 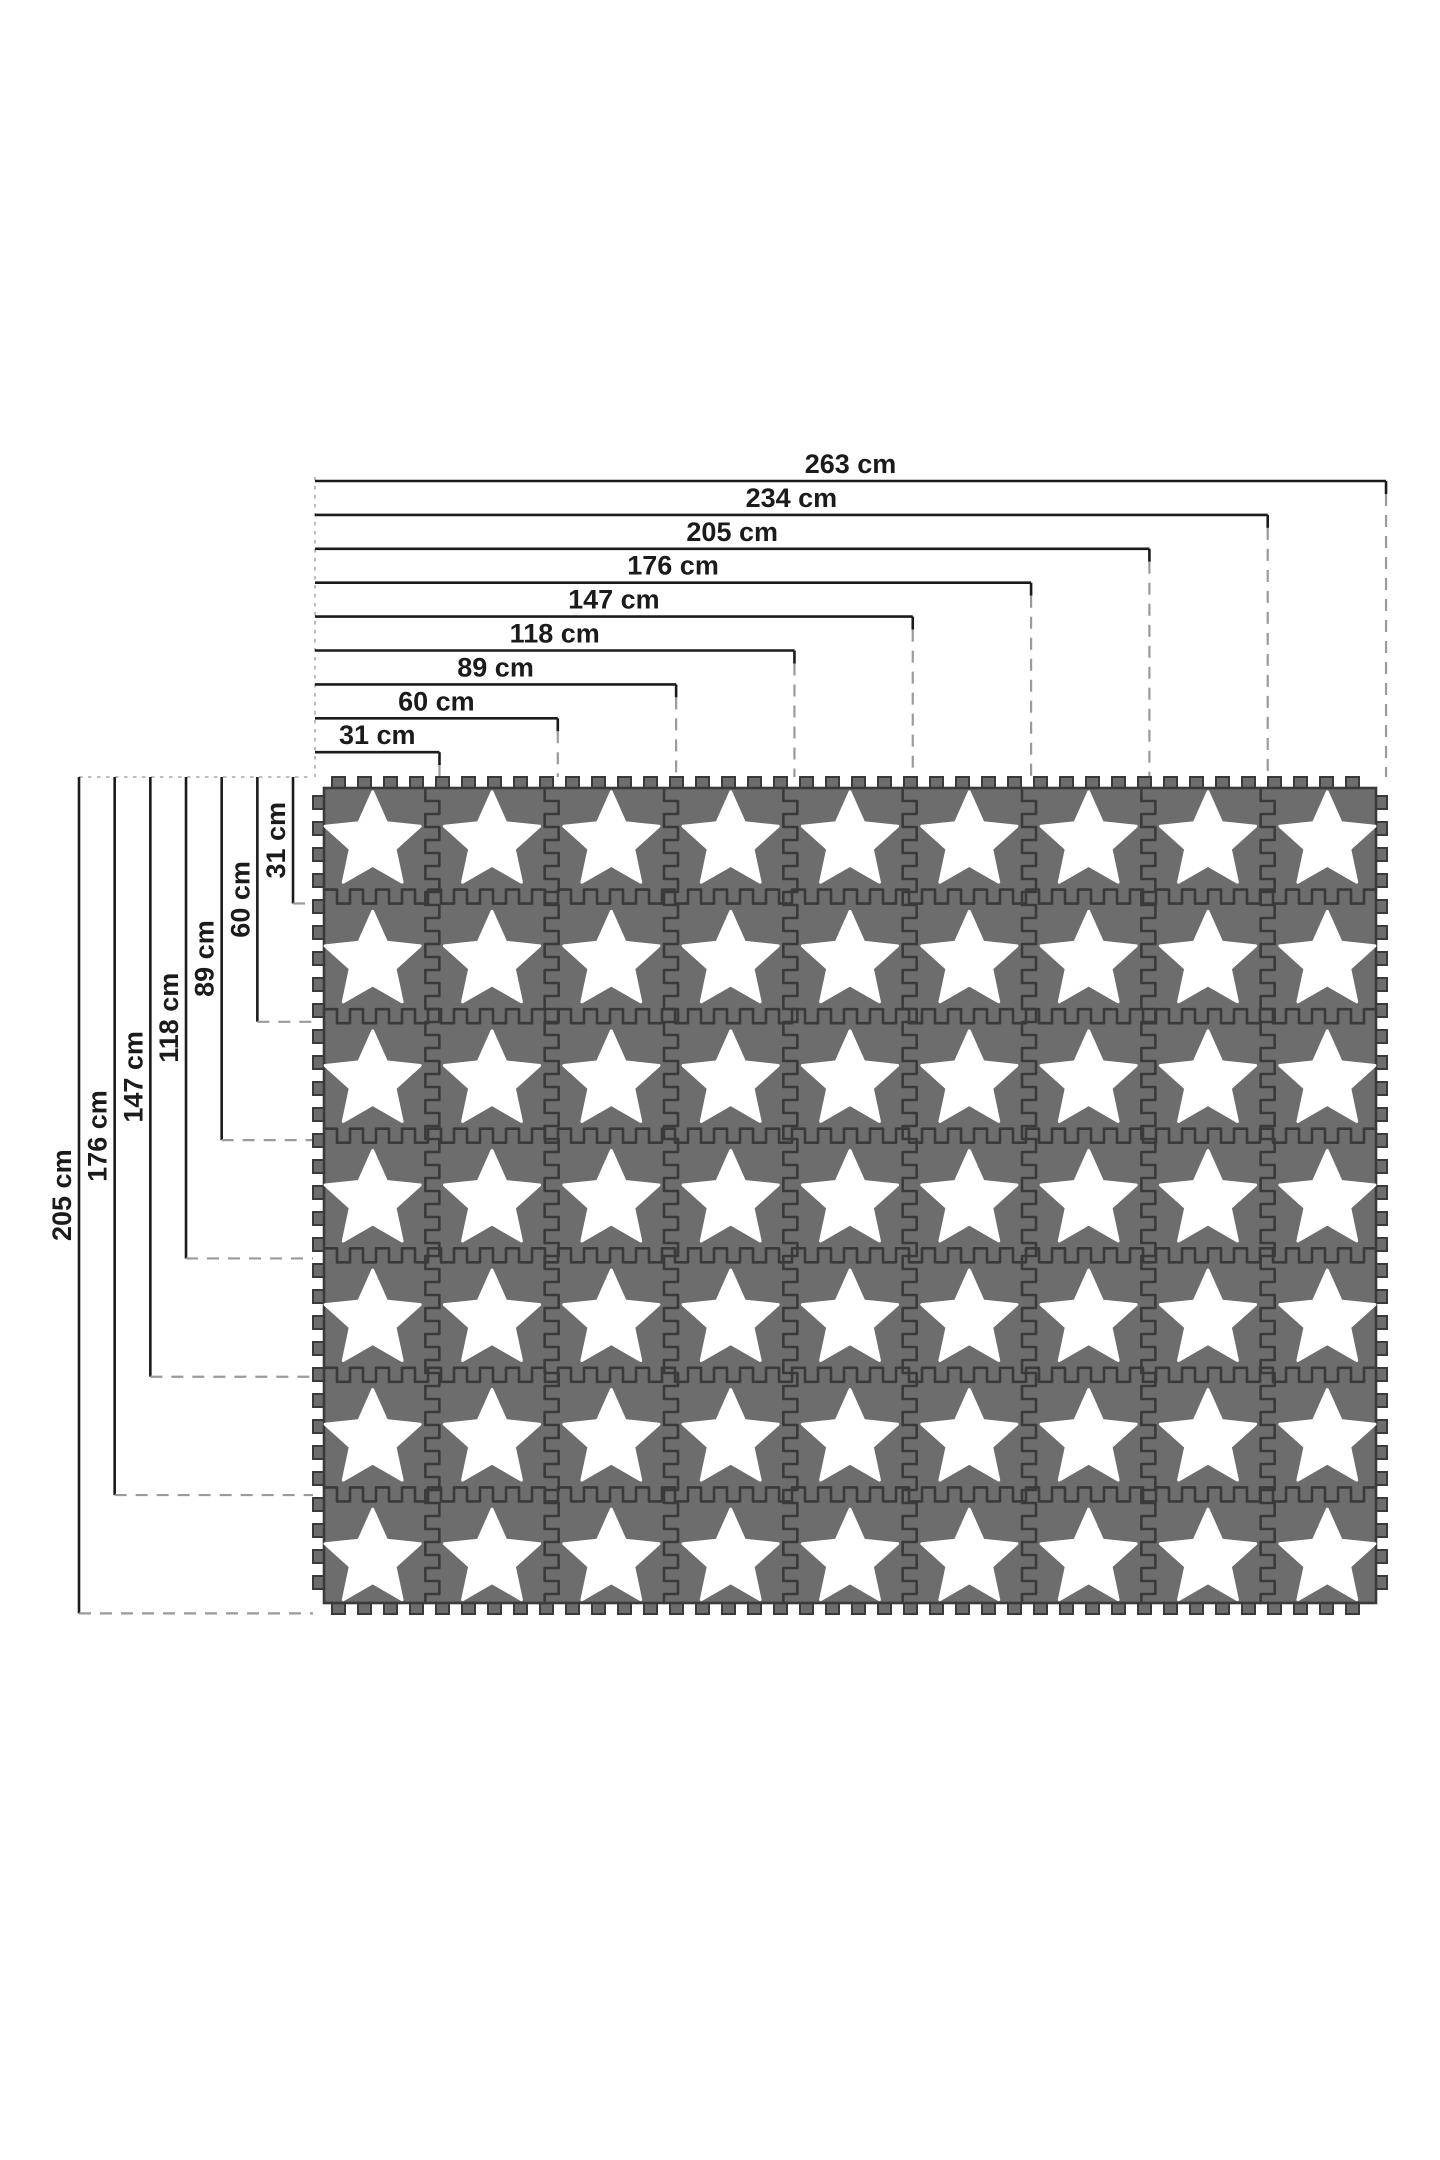 I want to click on top-dimension-147: 147 cm, so click(x=615, y=681).